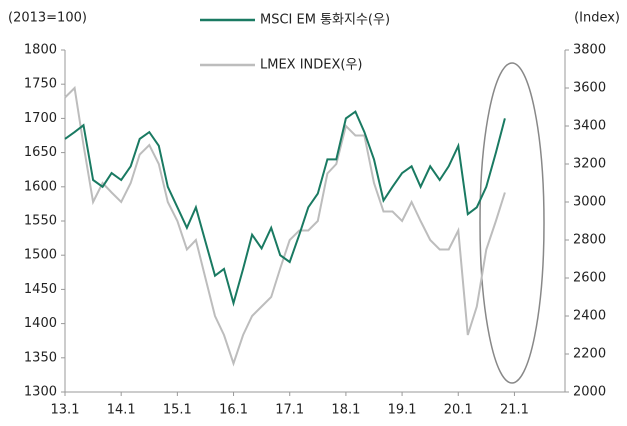 Image resolution: width=627 pixels, height=426 pixels. What do you see at coordinates (512, 223) in the screenshot?
I see `highlight-ellipse` at bounding box center [512, 223].